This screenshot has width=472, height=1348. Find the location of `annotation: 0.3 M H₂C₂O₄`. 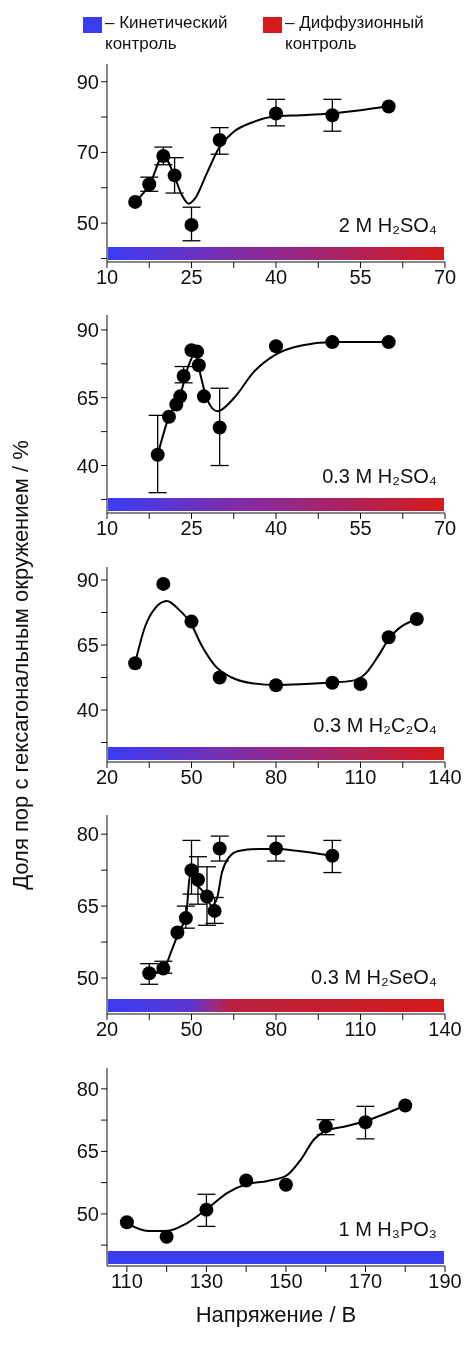

annotation: 0.3 M H₂C₂O₄ is located at coordinates (375, 725).